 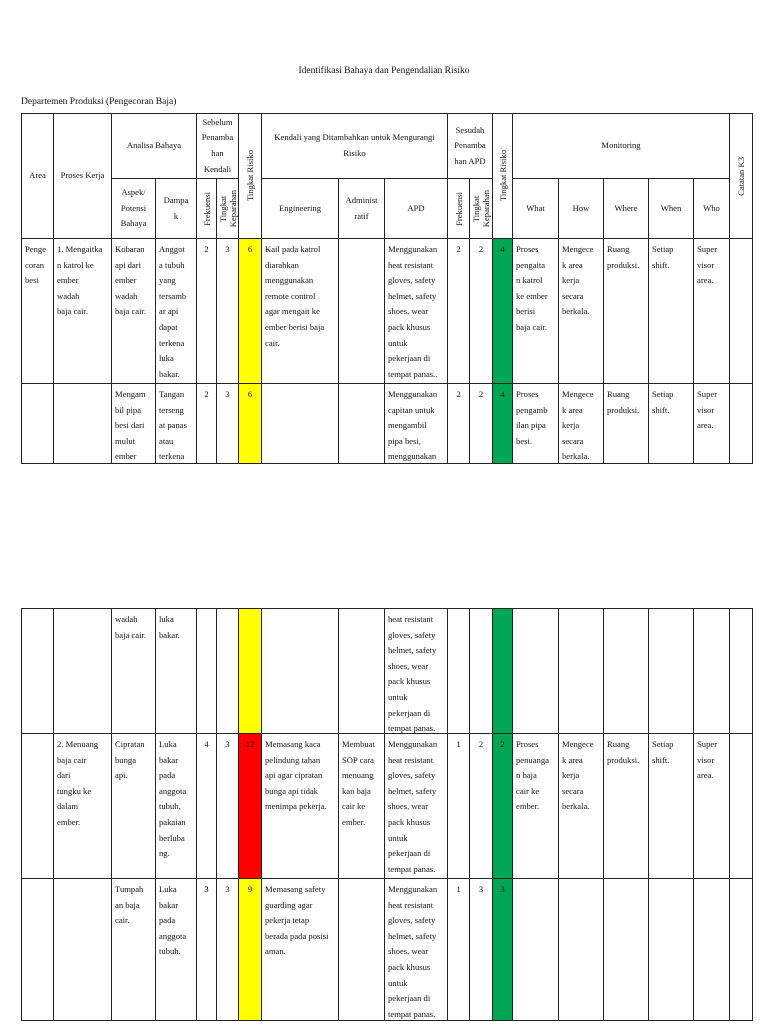 What do you see at coordinates (535, 423) in the screenshot?
I see `table-cell: Proses pengamb ilan pipa besi.` at bounding box center [535, 423].